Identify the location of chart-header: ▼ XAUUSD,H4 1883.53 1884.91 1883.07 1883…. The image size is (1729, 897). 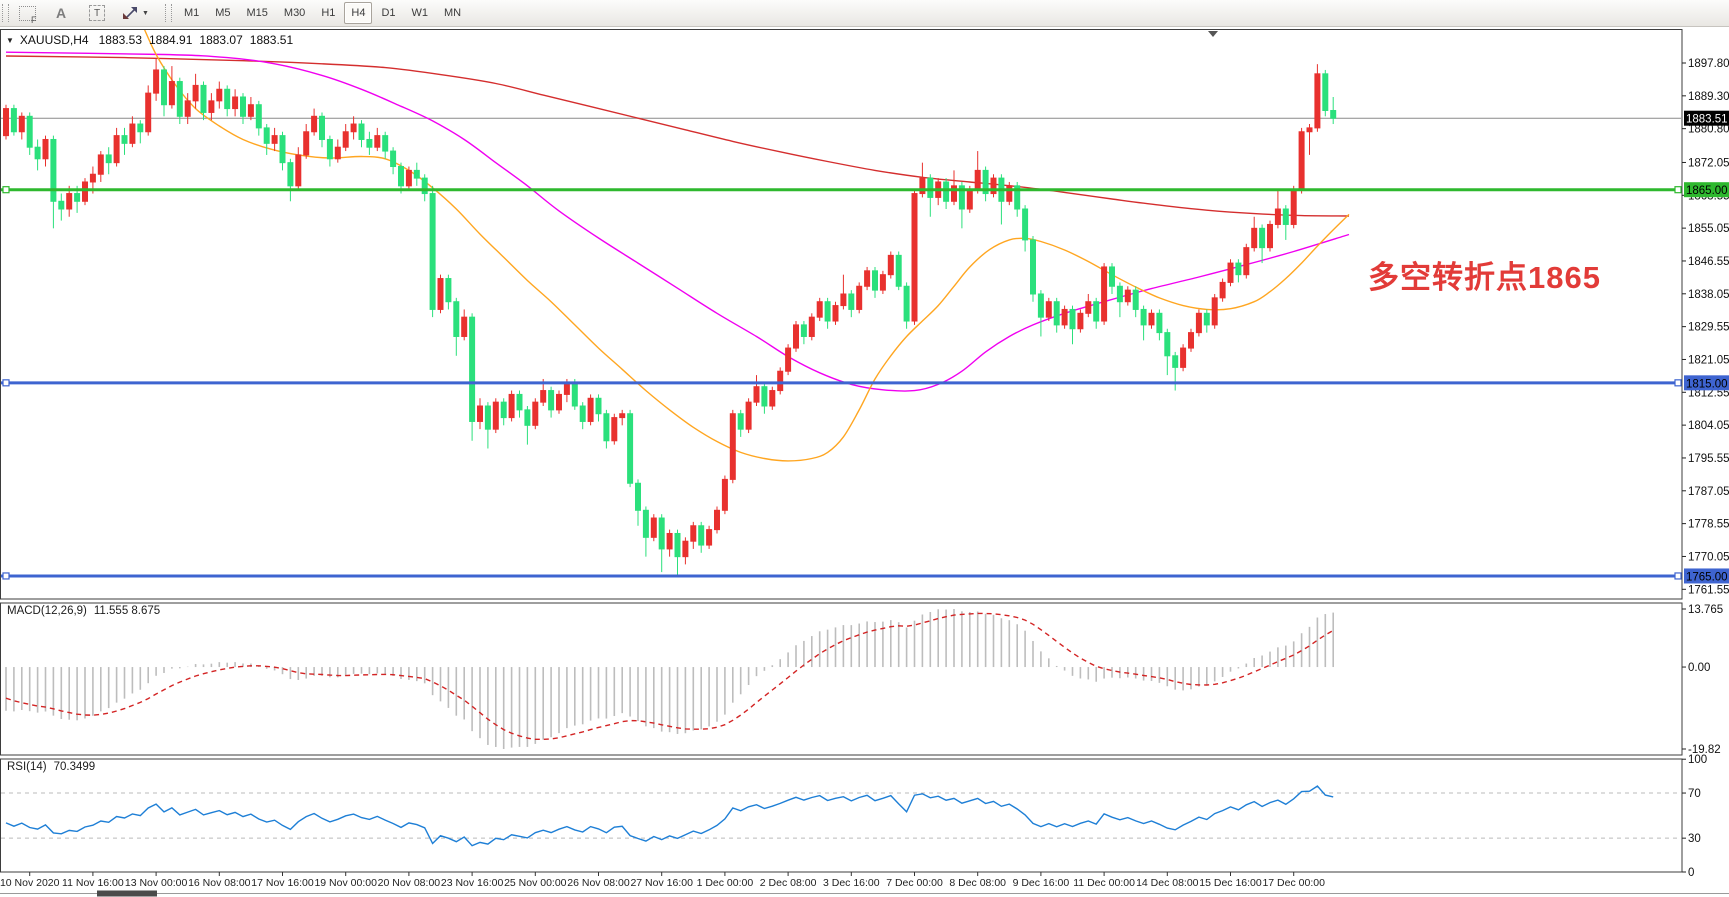
(149, 40).